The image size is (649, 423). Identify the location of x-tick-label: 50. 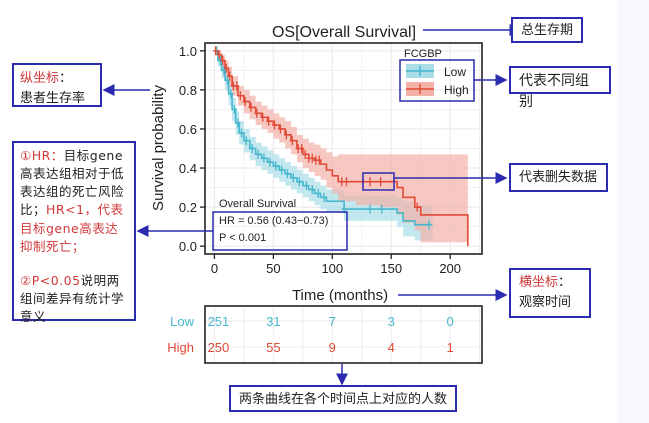
(273, 268).